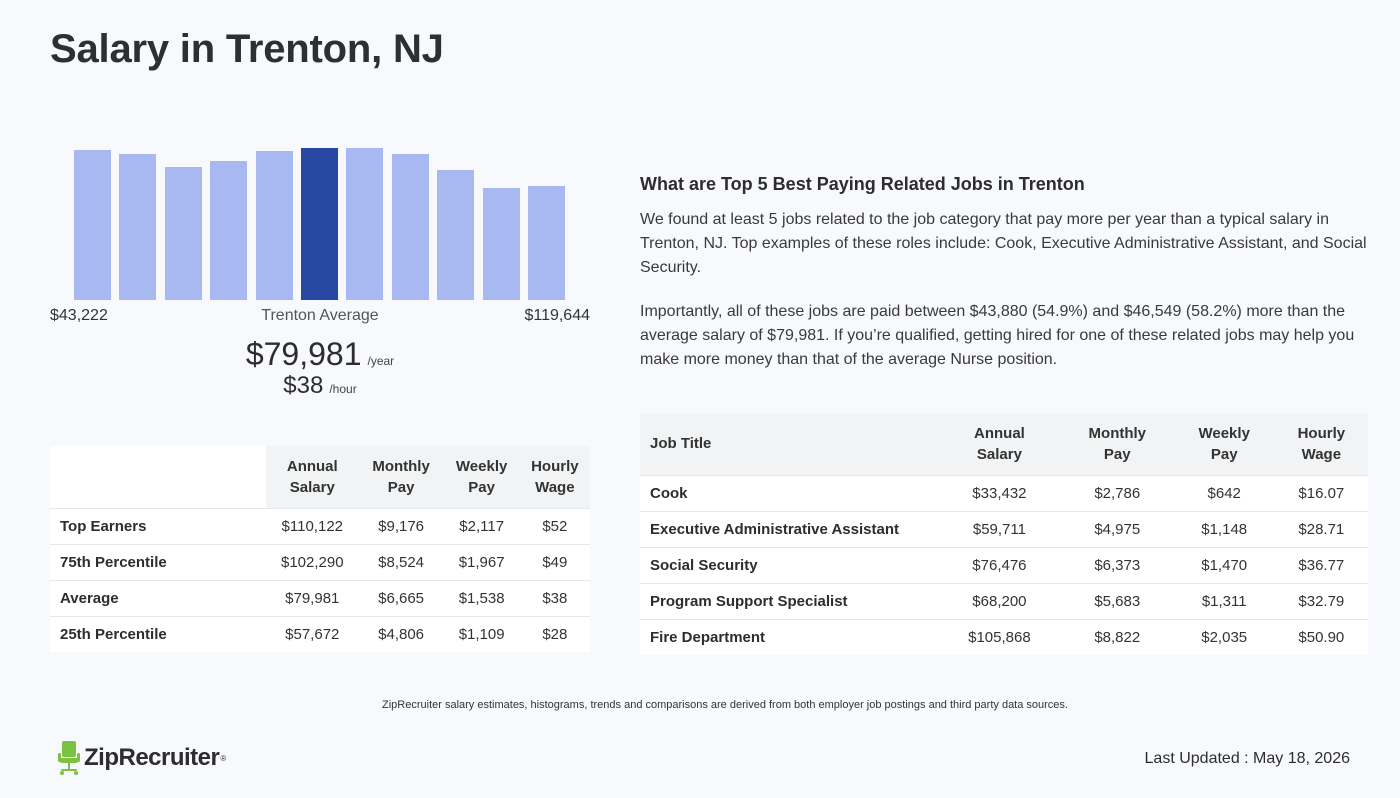 This screenshot has height=798, width=1400. I want to click on cell-weekly: $2,035, so click(1224, 636).